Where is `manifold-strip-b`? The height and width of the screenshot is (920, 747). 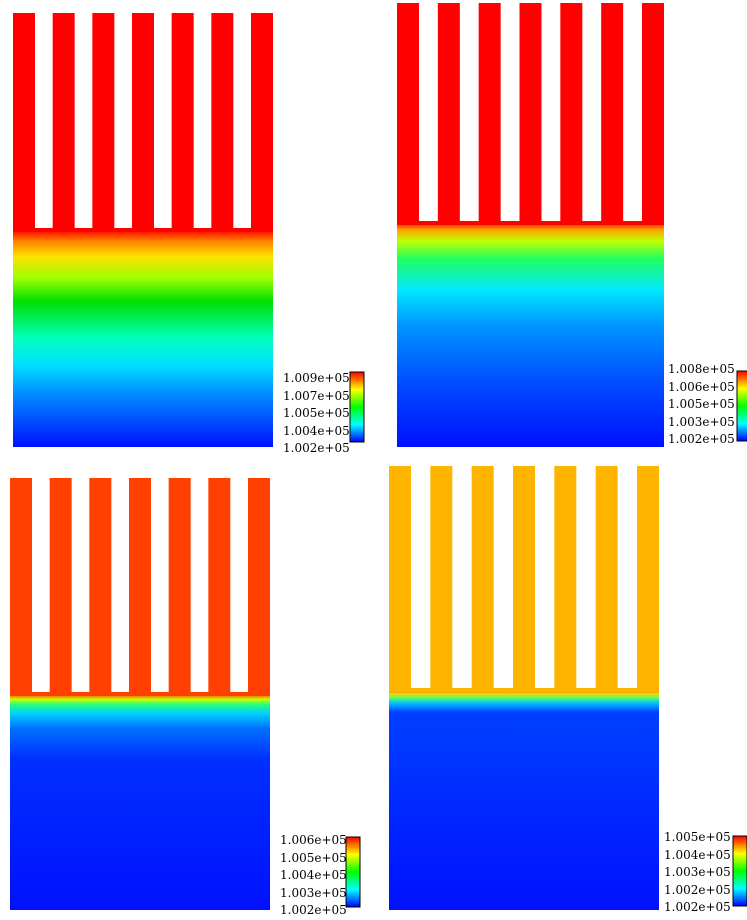
manifold-strip-b is located at coordinates (530, 223).